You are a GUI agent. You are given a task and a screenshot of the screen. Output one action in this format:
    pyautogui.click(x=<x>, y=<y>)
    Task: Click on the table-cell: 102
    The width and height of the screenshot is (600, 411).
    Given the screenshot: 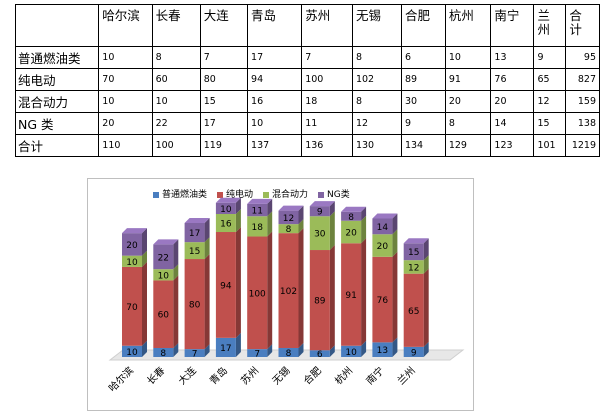 What is the action you would take?
    pyautogui.click(x=376, y=79)
    